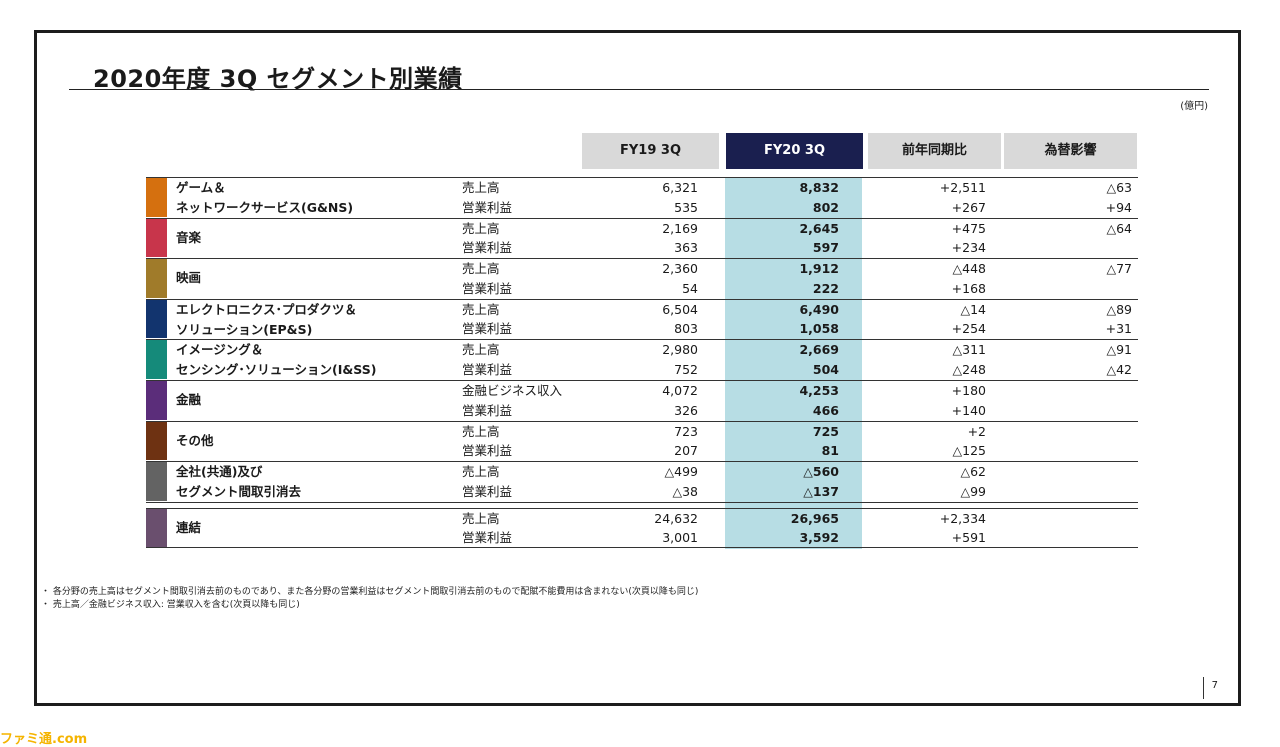 This screenshot has height=747, width=1280. I want to click on segment-group: 金融 金融ビジネス収入 4,072 4,253 +180 営業利益 326 466 +140, so click(642, 400).